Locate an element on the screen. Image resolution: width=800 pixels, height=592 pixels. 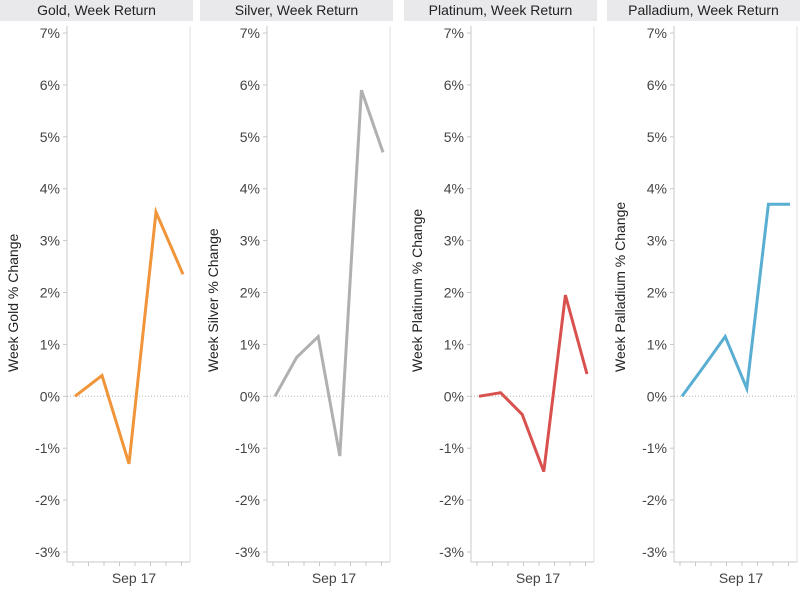
panel-title: Platinum, Week Return is located at coordinates (500, 10).